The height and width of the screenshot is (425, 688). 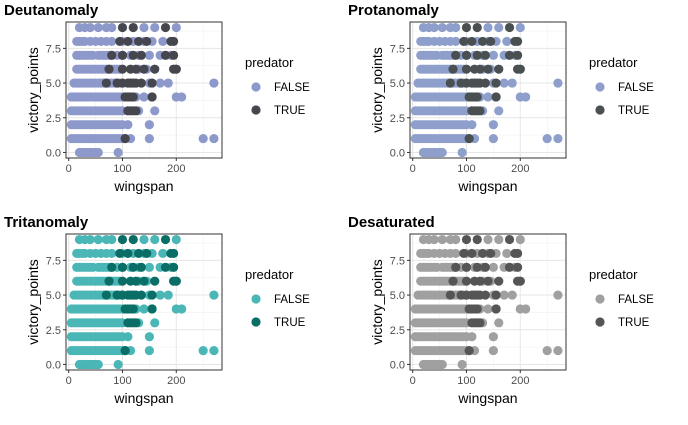 What do you see at coordinates (143, 398) in the screenshot?
I see `x-axis-label: wingspan` at bounding box center [143, 398].